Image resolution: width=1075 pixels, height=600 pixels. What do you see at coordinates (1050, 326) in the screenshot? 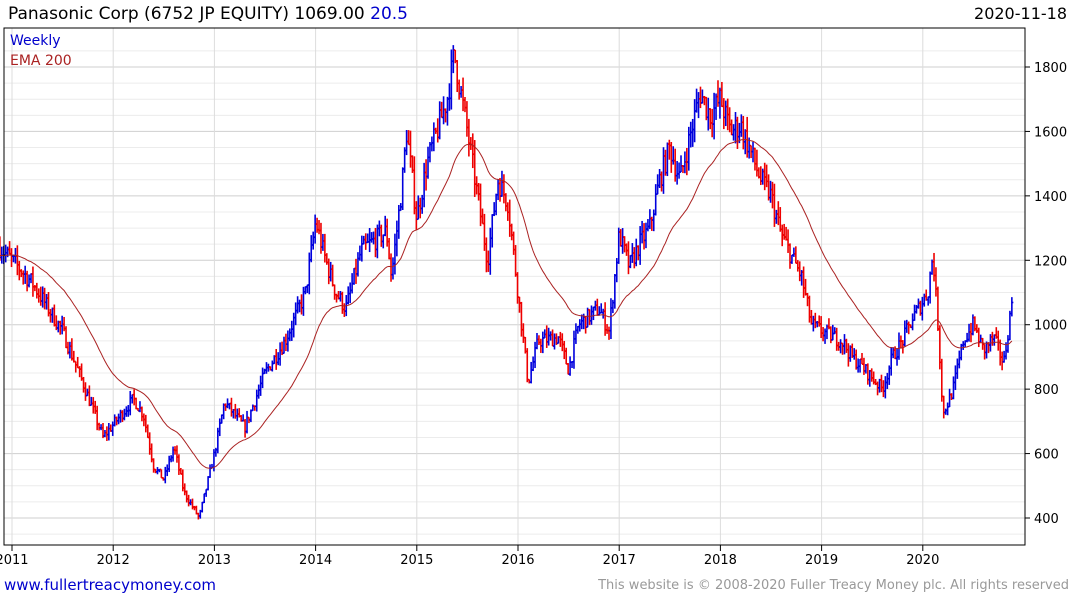
I see `y-tick-label: 1000` at bounding box center [1050, 326].